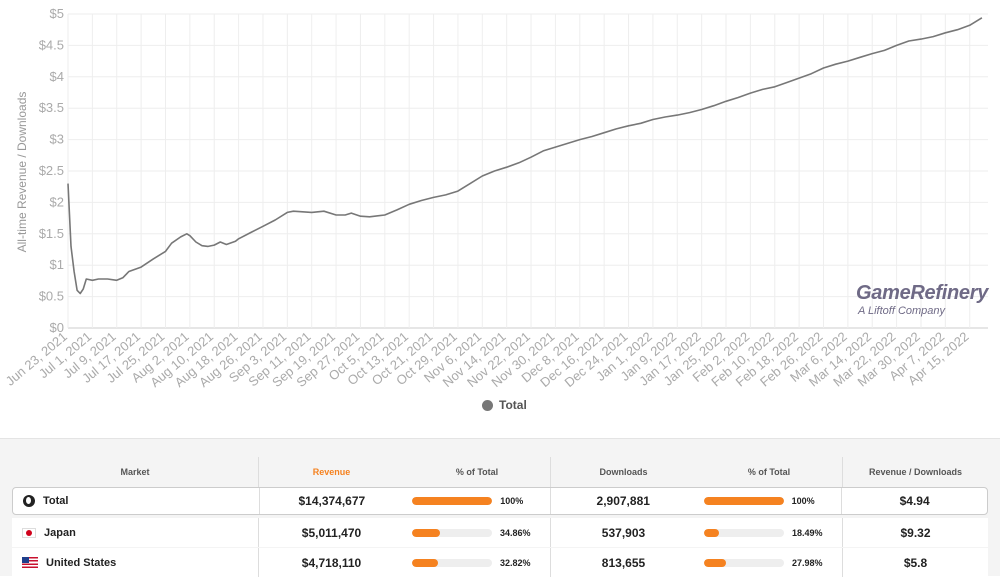 The width and height of the screenshot is (1000, 577). What do you see at coordinates (51, 44) in the screenshot?
I see `y-tick-label: $4.5` at bounding box center [51, 44].